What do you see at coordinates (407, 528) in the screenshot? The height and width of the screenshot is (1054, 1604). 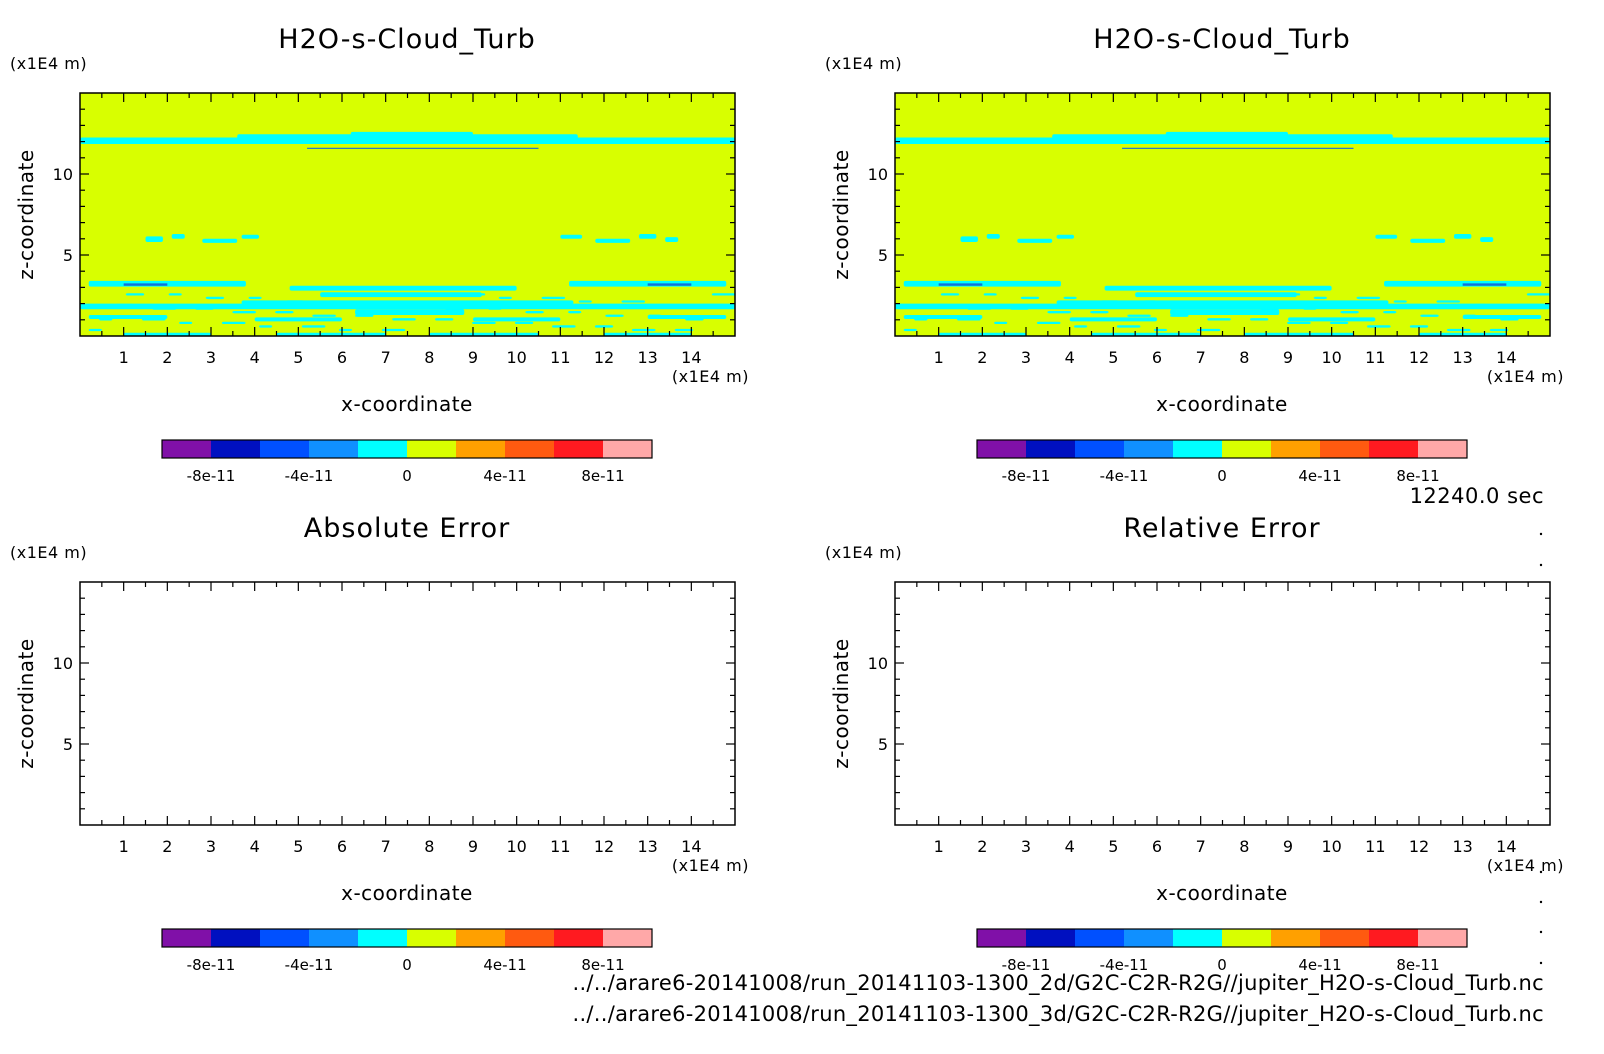 I see `chart-title: Absolute Error` at bounding box center [407, 528].